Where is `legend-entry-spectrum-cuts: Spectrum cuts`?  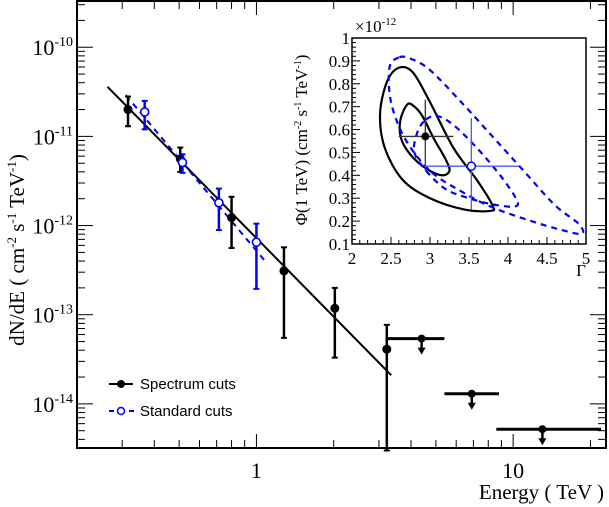
legend-entry-spectrum-cuts: Spectrum cuts is located at coordinates (172, 384).